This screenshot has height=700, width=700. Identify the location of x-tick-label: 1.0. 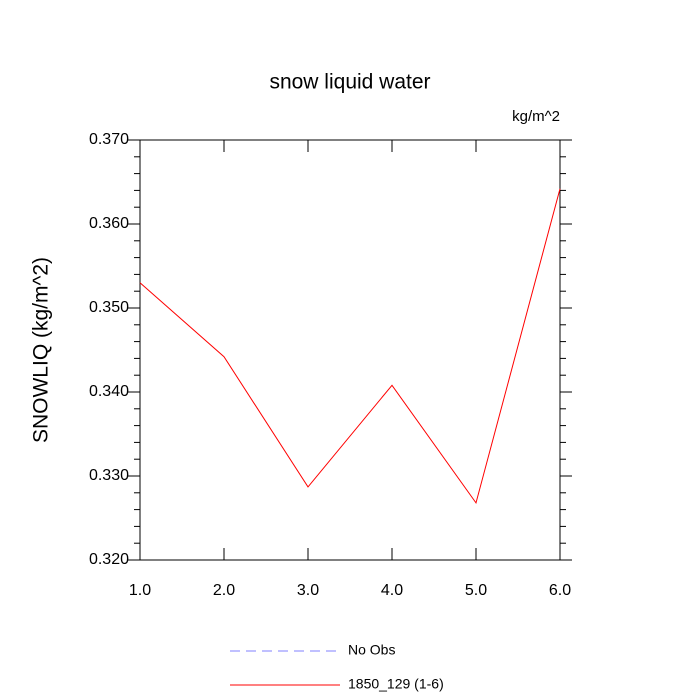
(140, 590).